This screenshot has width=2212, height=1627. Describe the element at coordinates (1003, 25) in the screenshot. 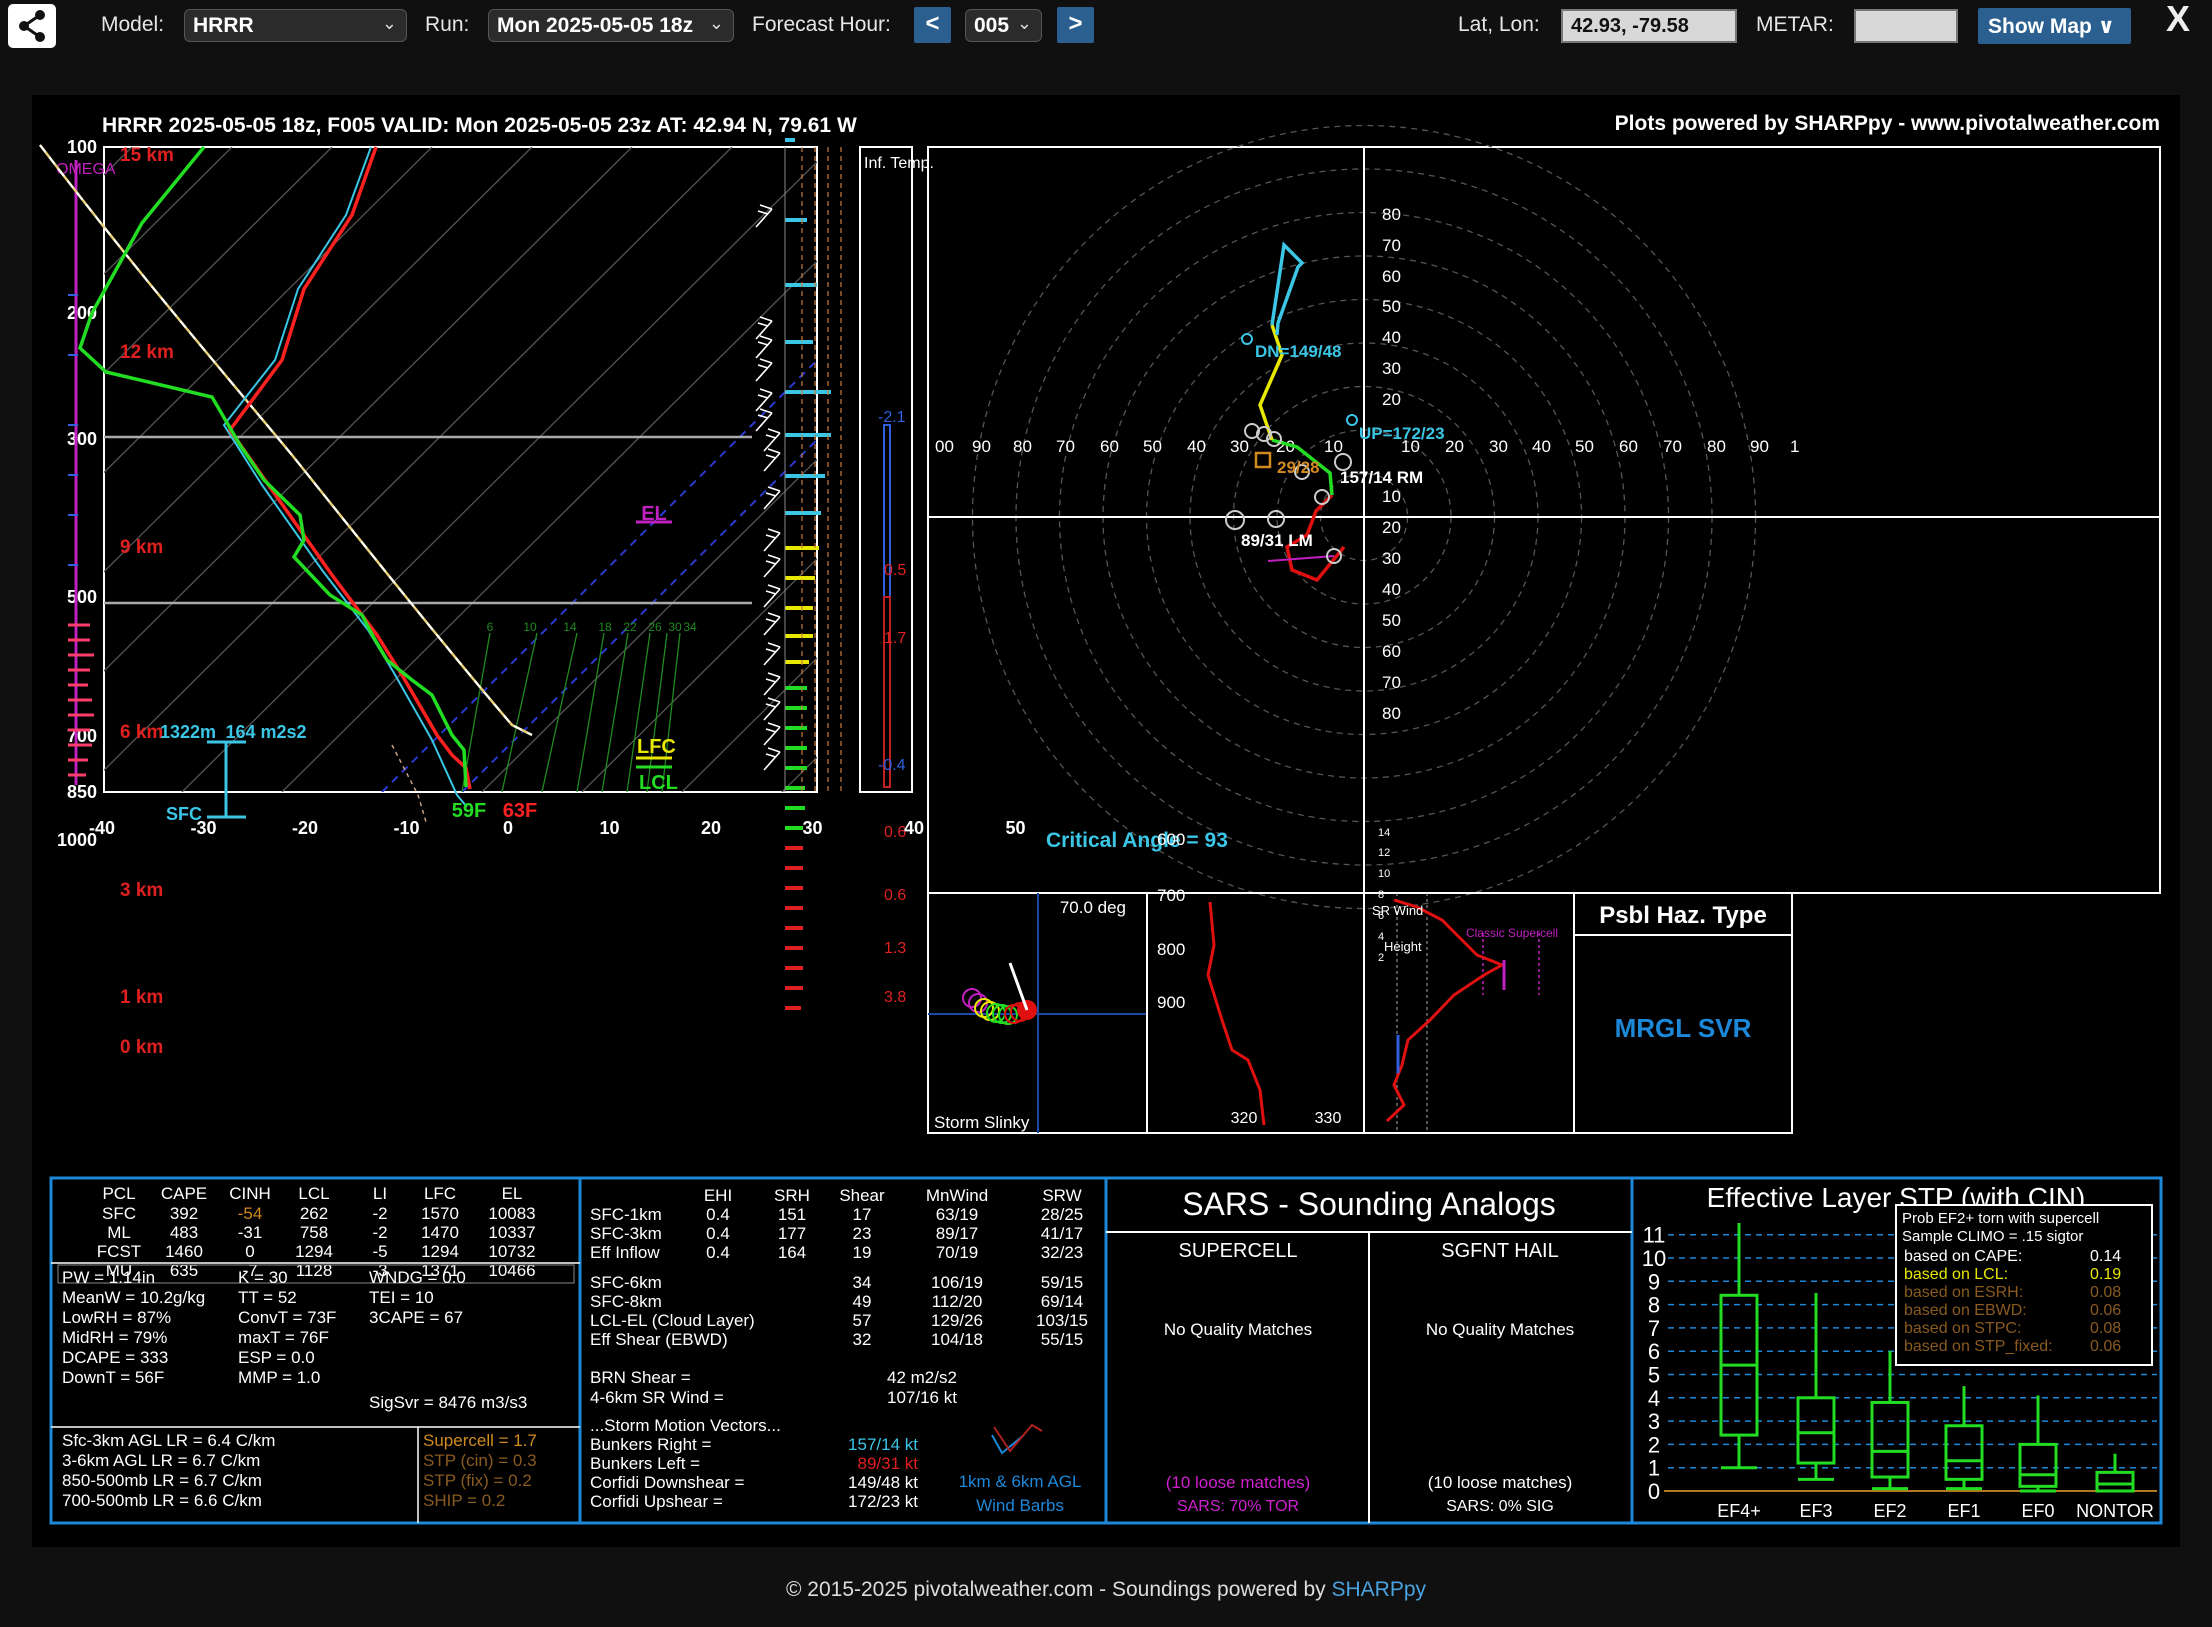

I see `forecast-hour-select: 005 ⌄` at that location.